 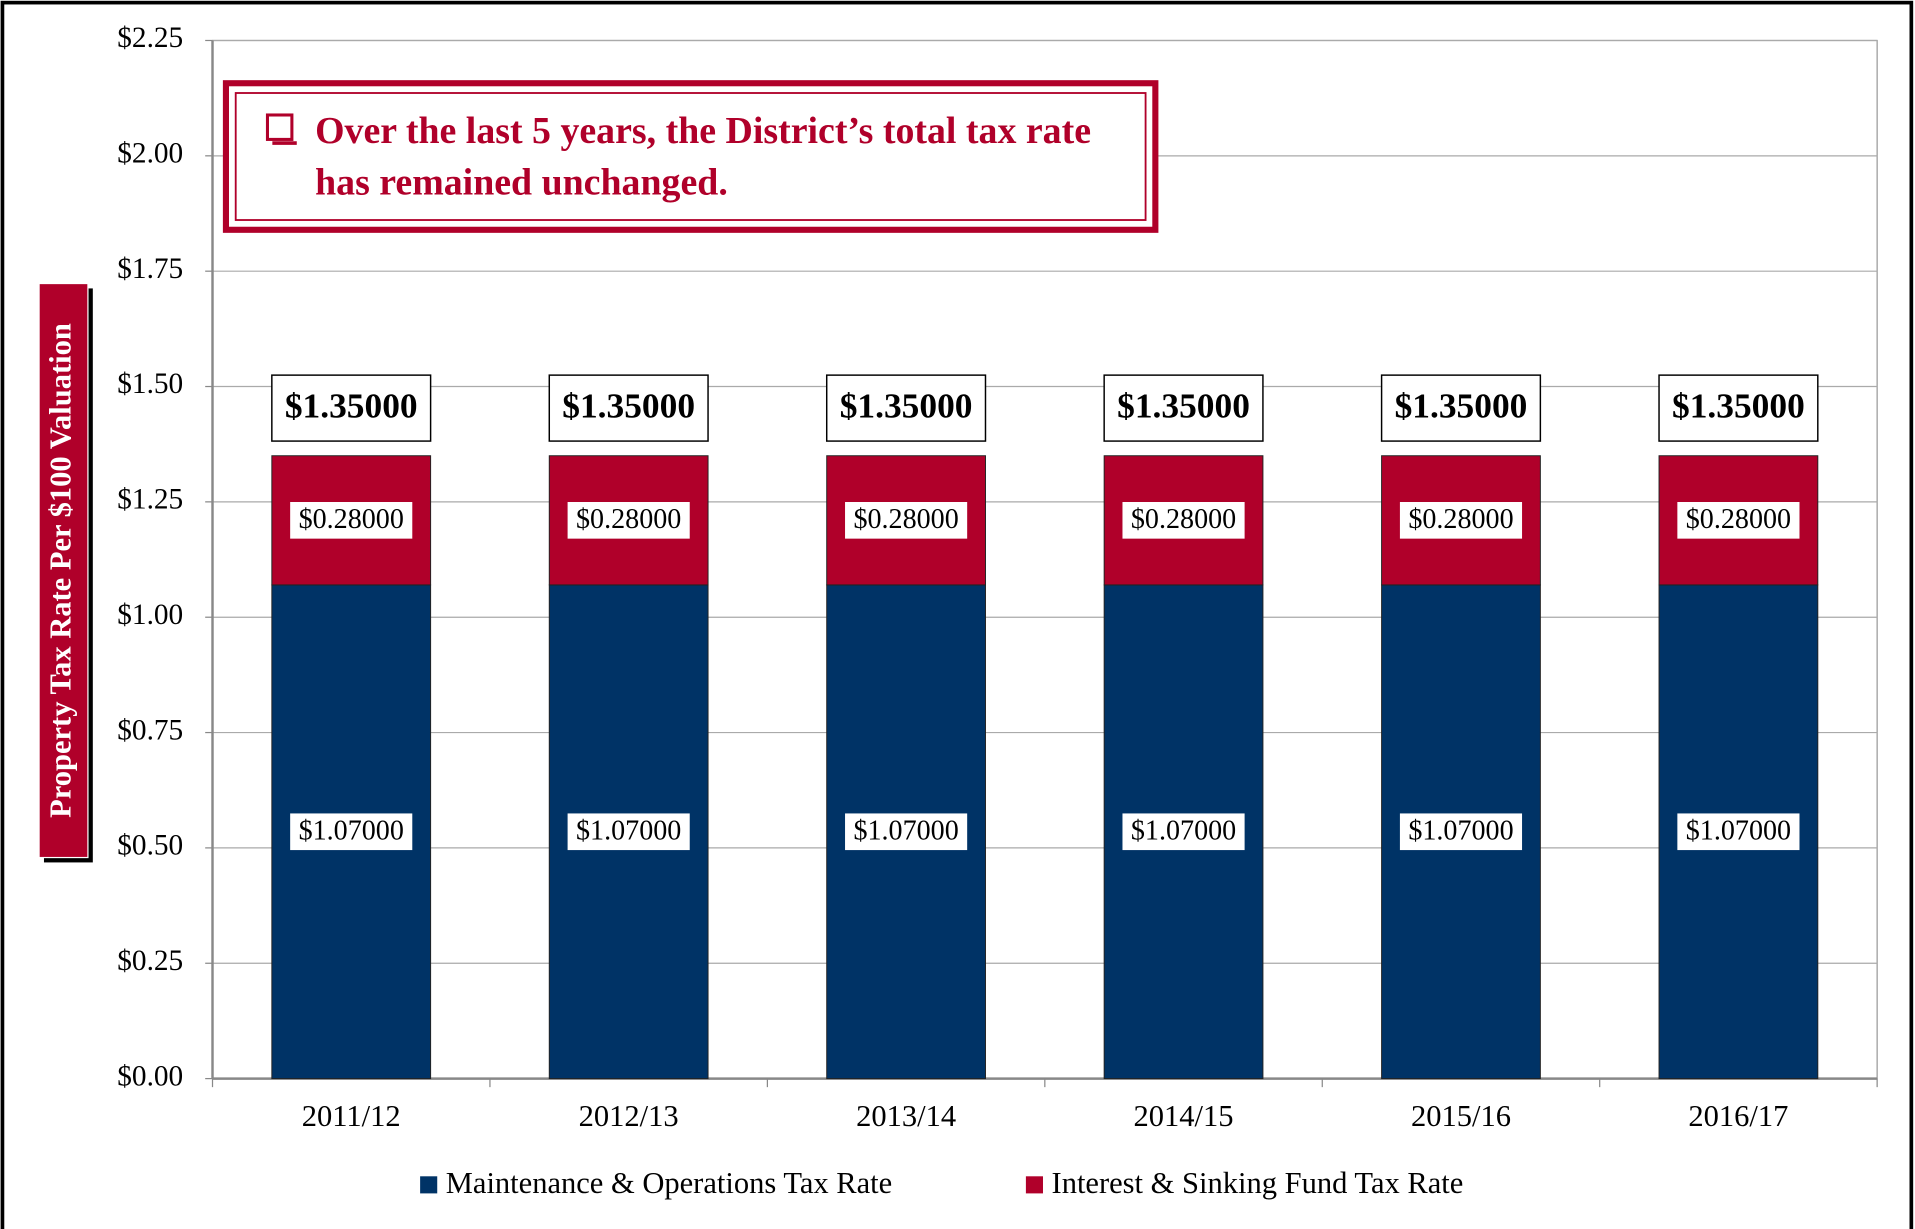 I want to click on annotation-box-inner, so click(x=690, y=156).